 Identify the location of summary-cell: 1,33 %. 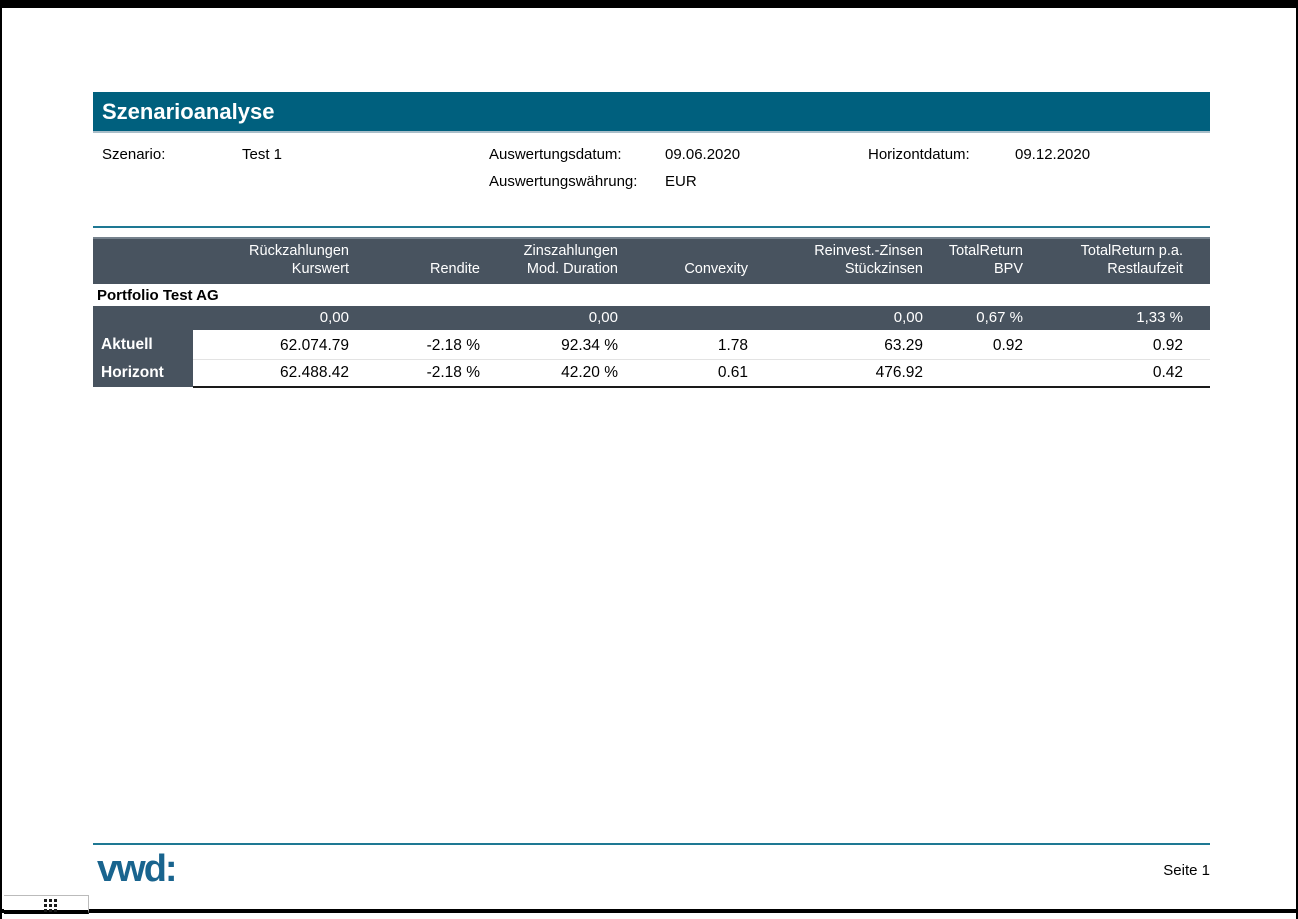
(1121, 319).